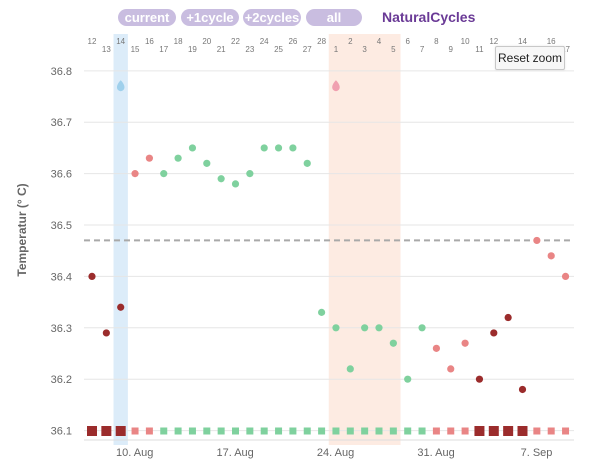 This screenshot has height=471, width=600. Describe the element at coordinates (278, 49) in the screenshot. I see `day-number-label: 25` at that location.